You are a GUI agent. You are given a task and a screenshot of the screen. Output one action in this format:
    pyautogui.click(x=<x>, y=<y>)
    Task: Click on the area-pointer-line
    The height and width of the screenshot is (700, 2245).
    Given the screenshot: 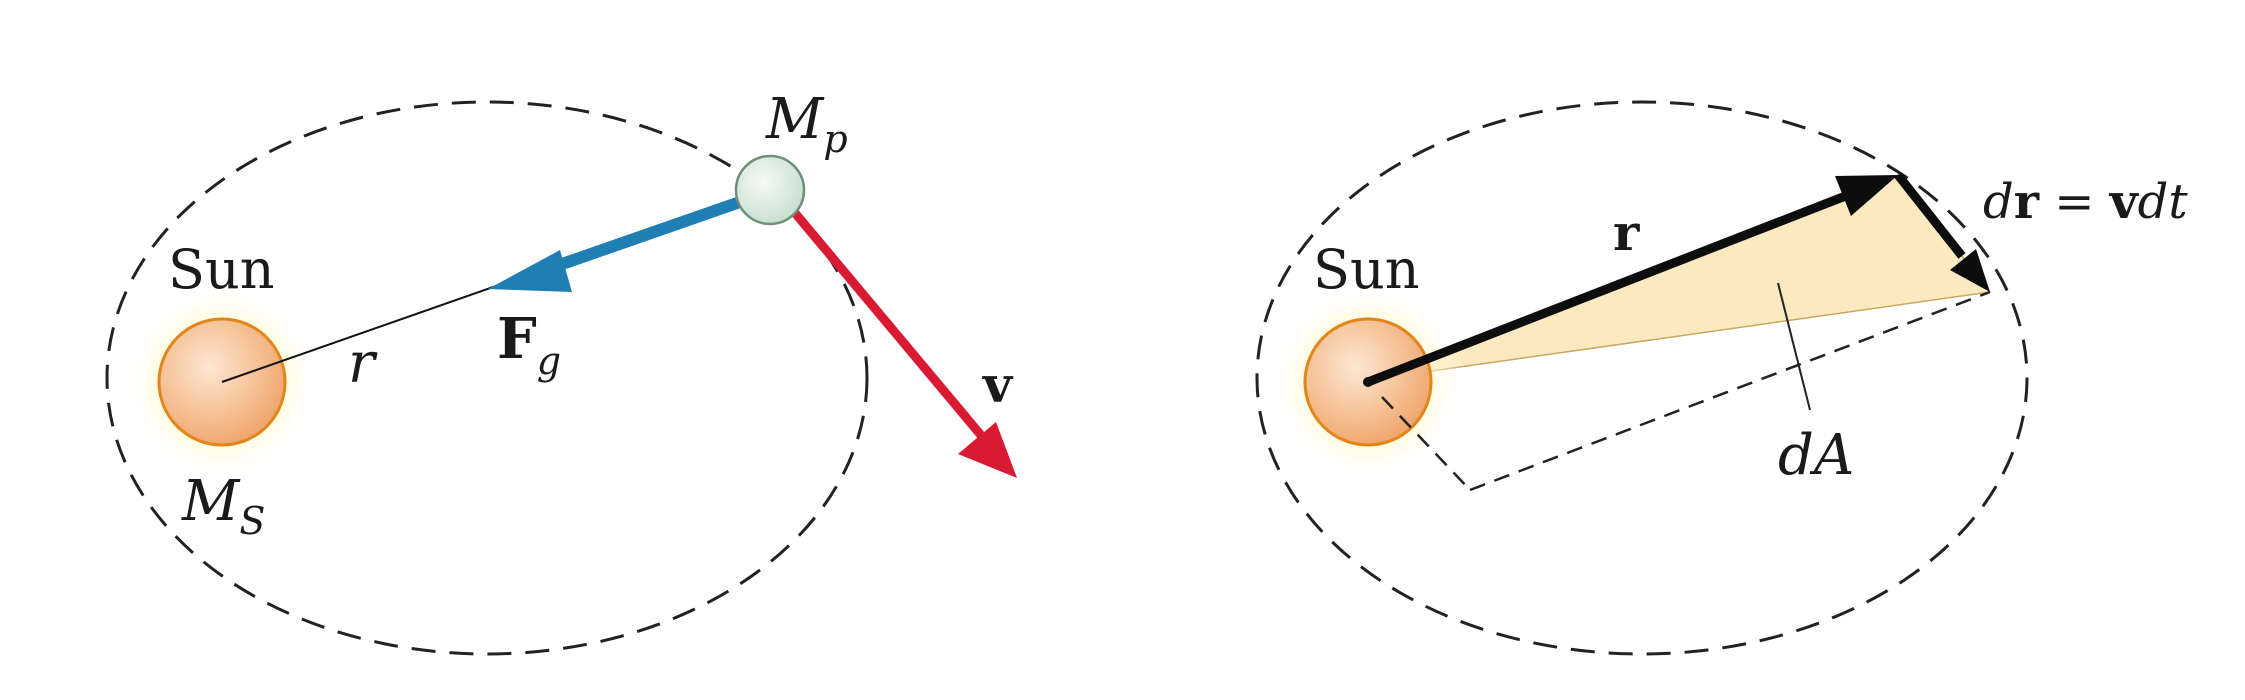 What is the action you would take?
    pyautogui.click(x=1794, y=346)
    